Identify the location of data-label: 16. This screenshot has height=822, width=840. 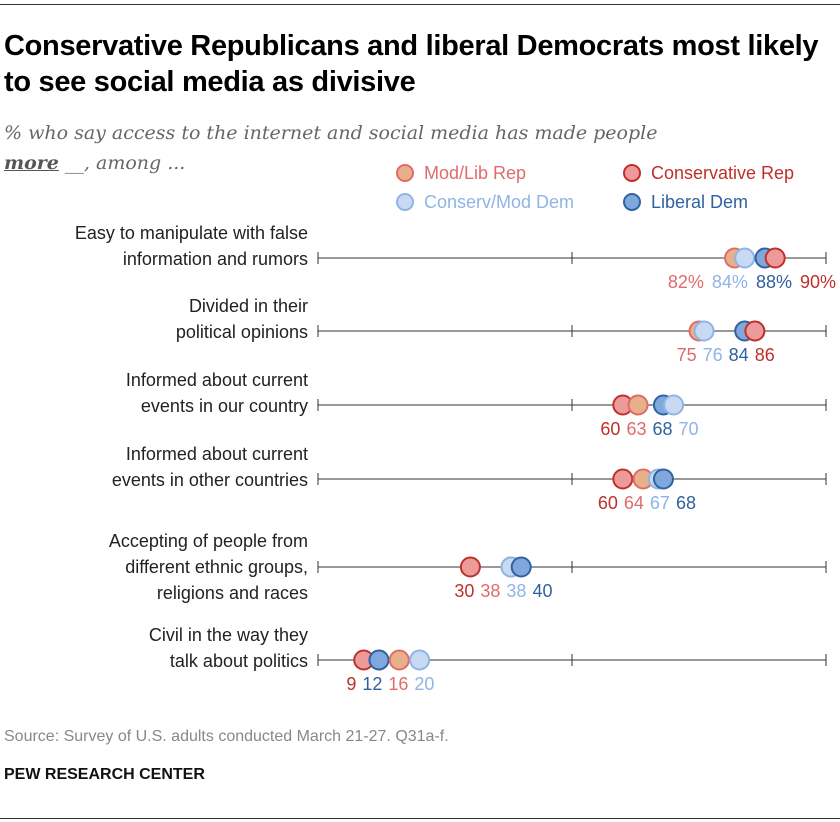
(398, 684).